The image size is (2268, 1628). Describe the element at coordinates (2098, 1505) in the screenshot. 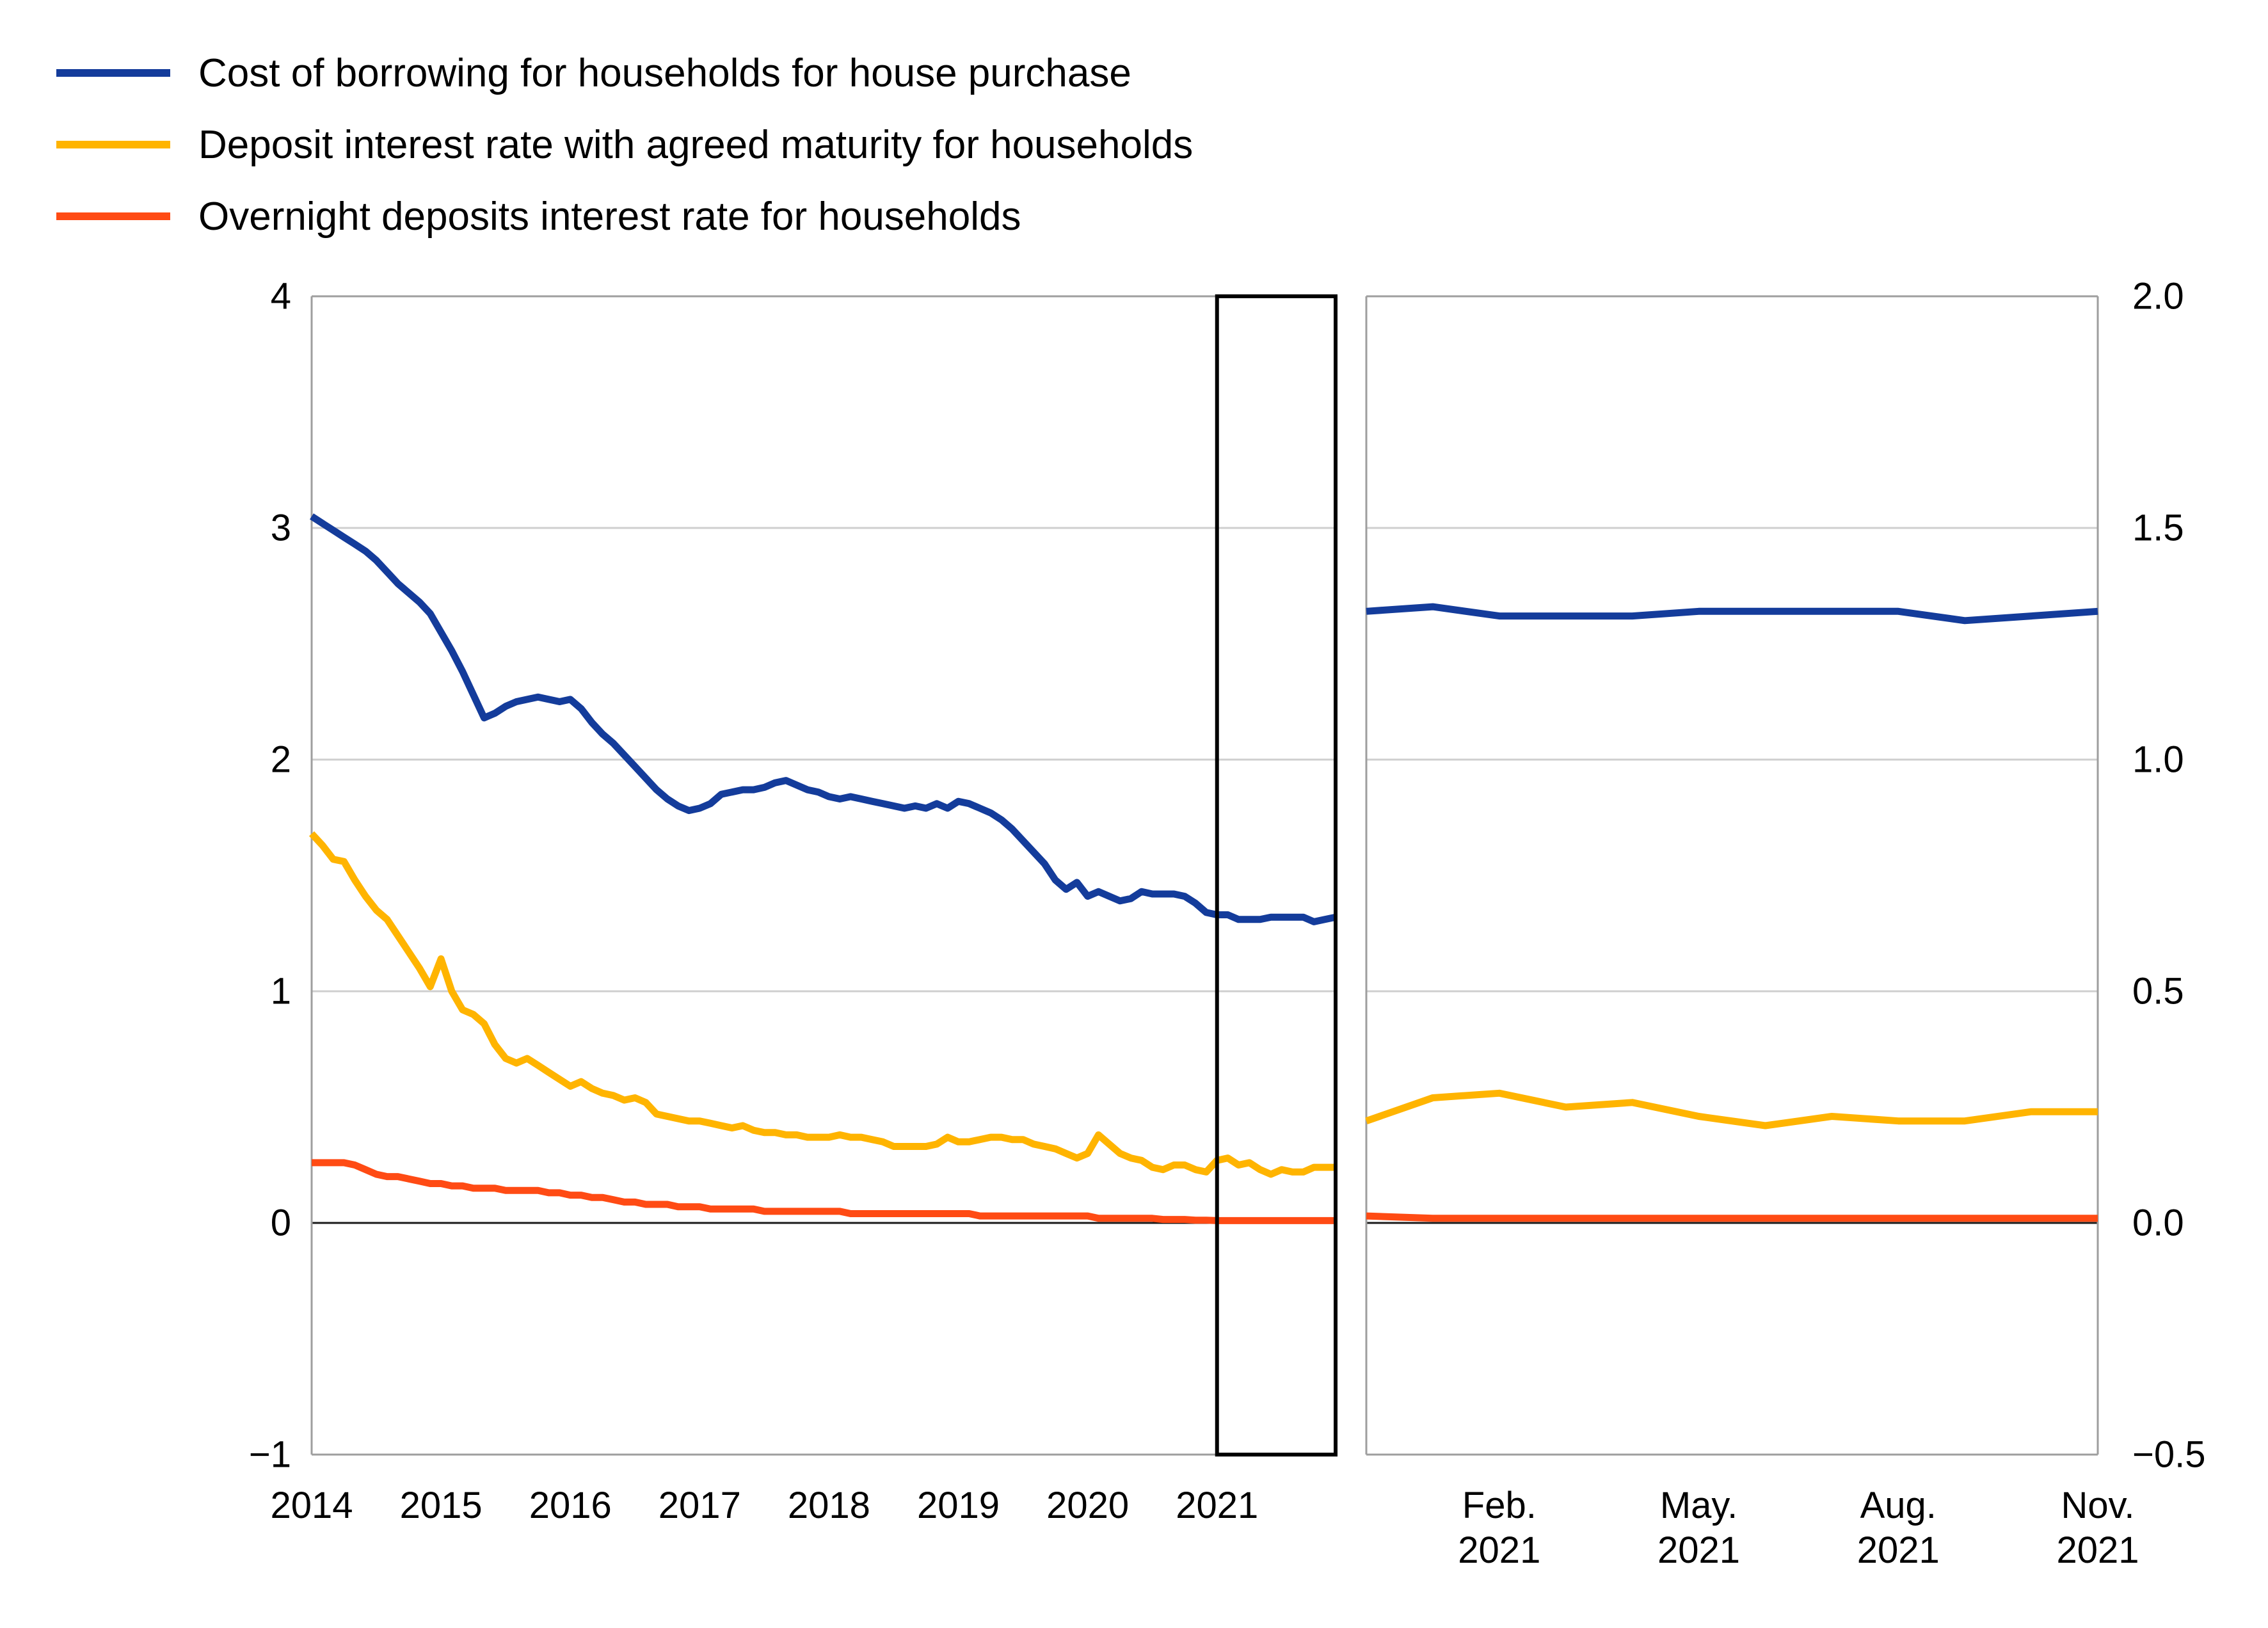

I see `x-tick-label-Nov.-2021: Nov.` at that location.